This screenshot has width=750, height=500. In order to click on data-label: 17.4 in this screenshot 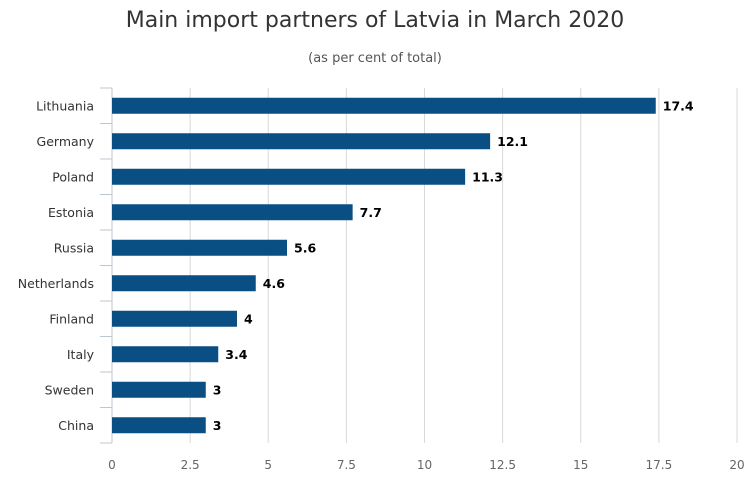, I will do `click(678, 105)`.